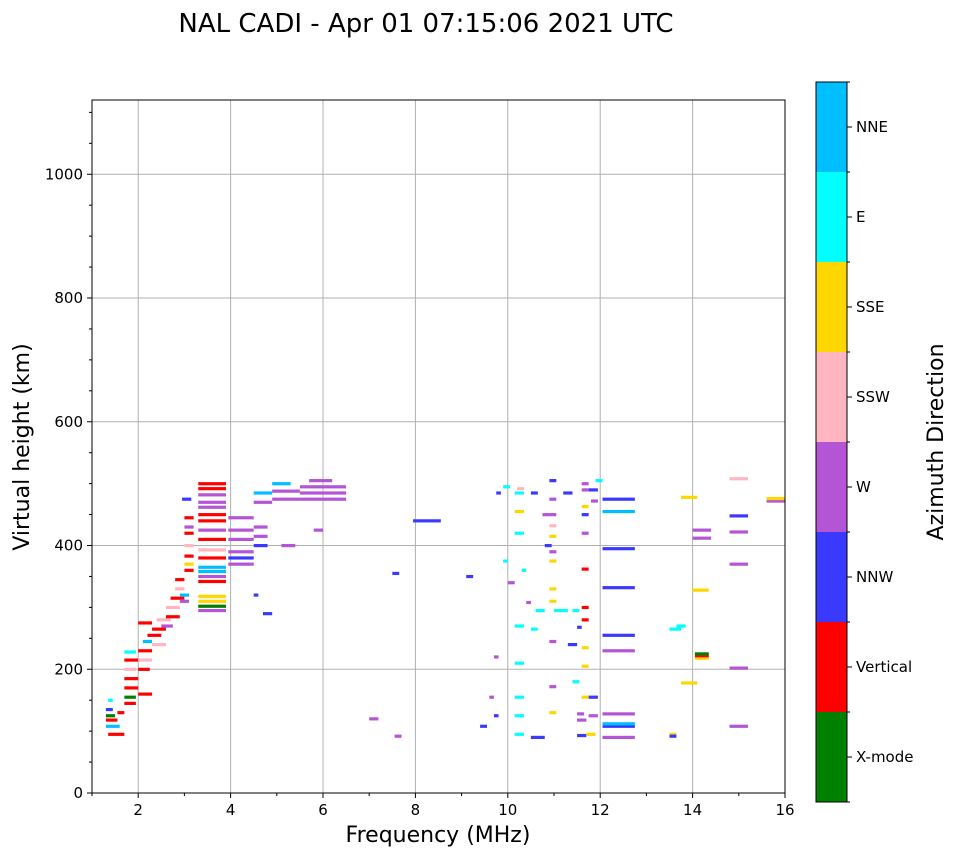 The image size is (958, 857). Describe the element at coordinates (831, 757) in the screenshot. I see `colorbar-swatch-x-mode` at that location.